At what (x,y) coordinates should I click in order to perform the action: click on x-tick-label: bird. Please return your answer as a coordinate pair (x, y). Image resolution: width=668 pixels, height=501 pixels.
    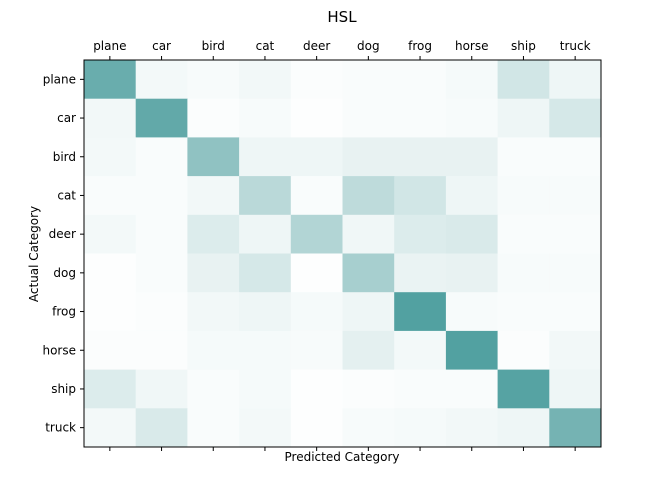
    Looking at the image, I should click on (213, 46).